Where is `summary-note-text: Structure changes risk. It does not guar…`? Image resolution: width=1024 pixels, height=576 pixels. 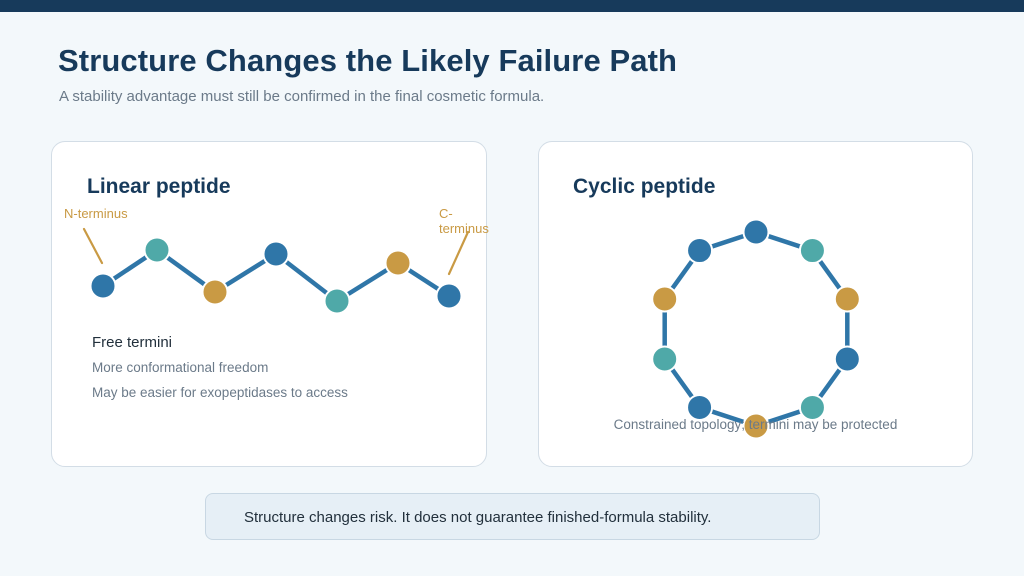 summary-note-text: Structure changes risk. It does not guar… is located at coordinates (478, 517).